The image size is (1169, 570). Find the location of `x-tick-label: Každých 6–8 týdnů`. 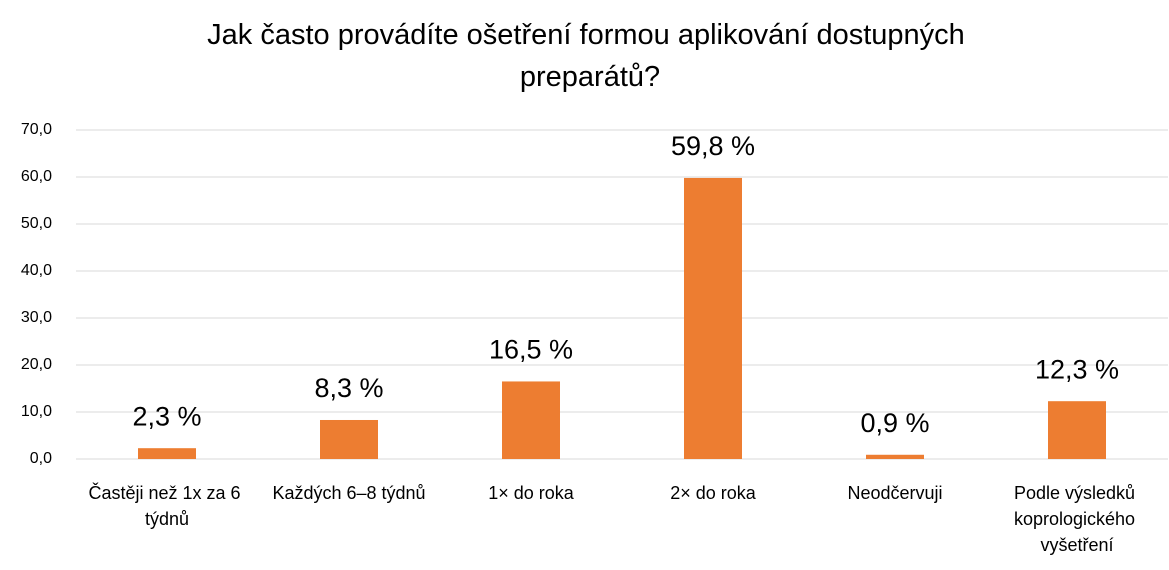

x-tick-label: Každých 6–8 týdnů is located at coordinates (348, 493).